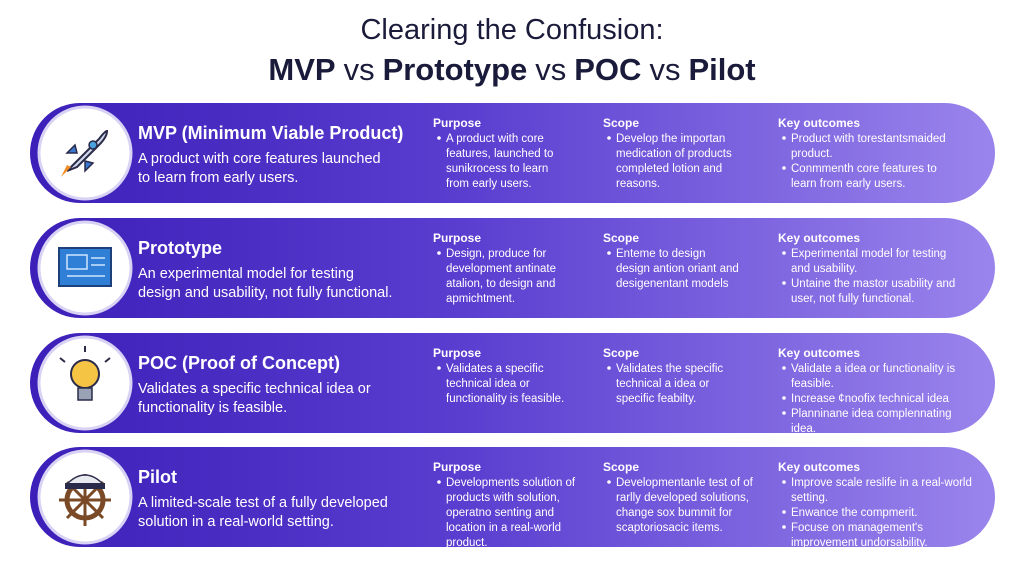  I want to click on subtitle: MVP vs Prototype vs POC vs Pilot, so click(512, 70).